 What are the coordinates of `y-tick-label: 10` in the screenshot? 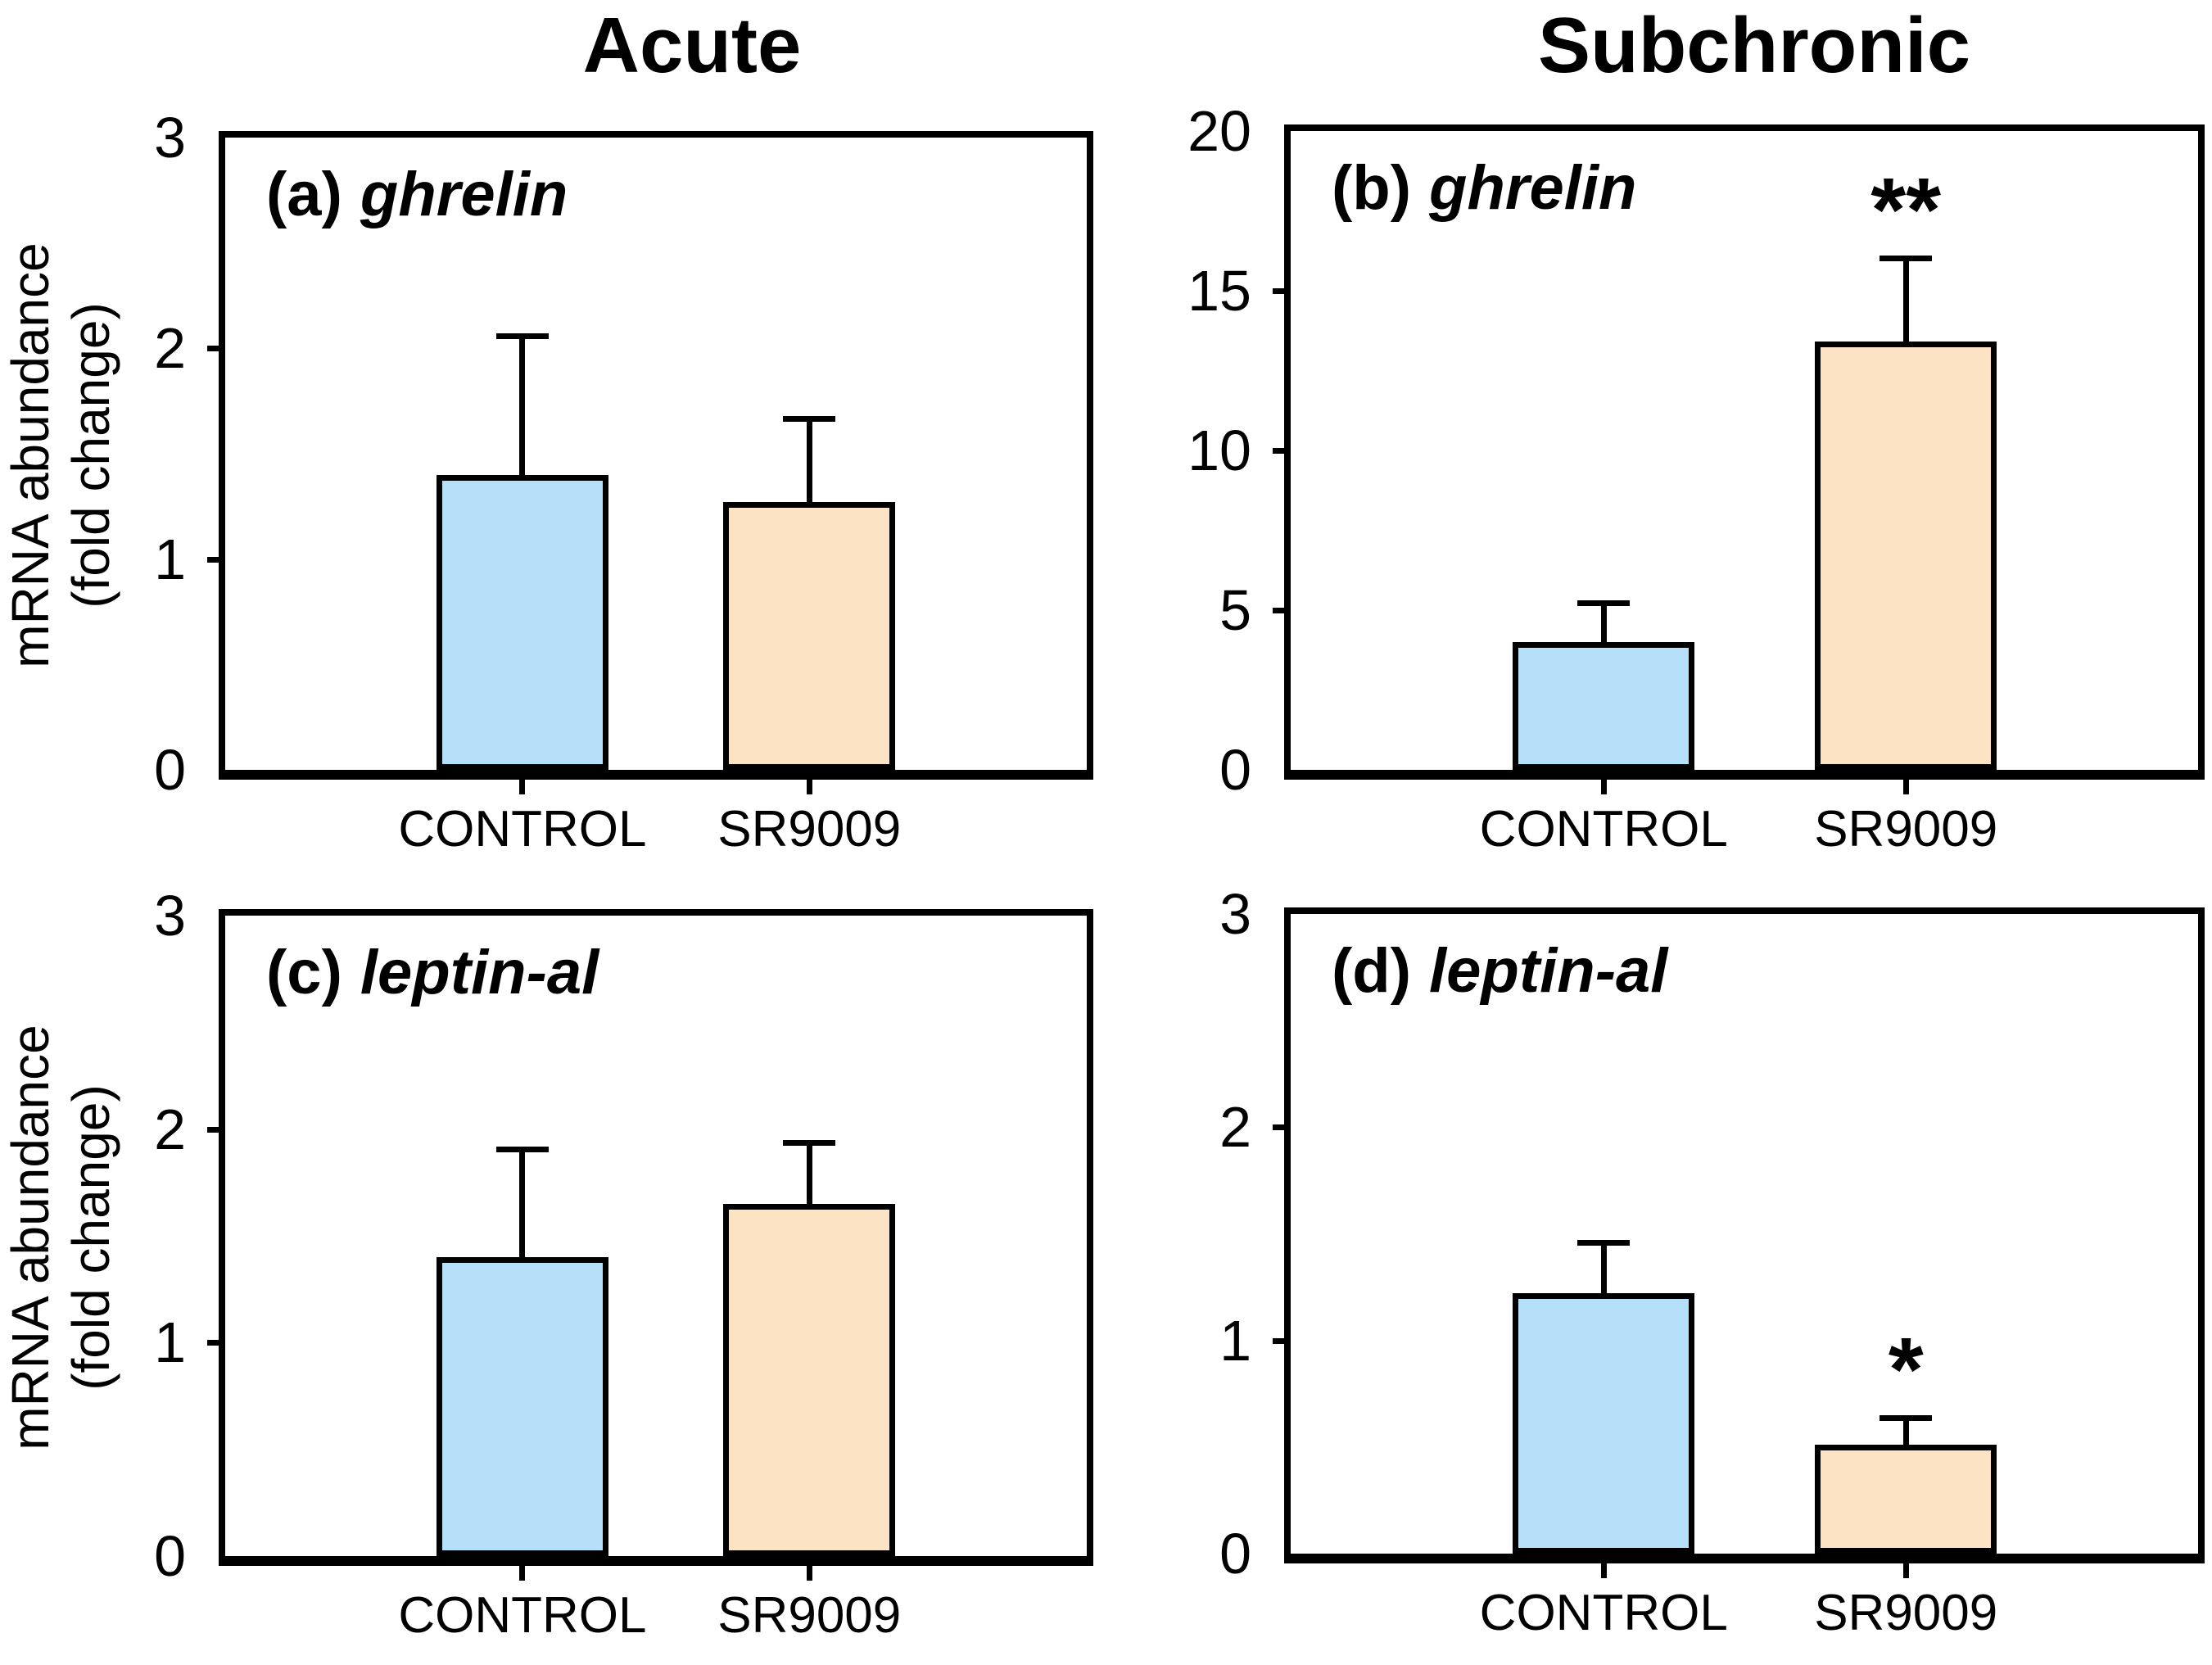 It's located at (1219, 450).